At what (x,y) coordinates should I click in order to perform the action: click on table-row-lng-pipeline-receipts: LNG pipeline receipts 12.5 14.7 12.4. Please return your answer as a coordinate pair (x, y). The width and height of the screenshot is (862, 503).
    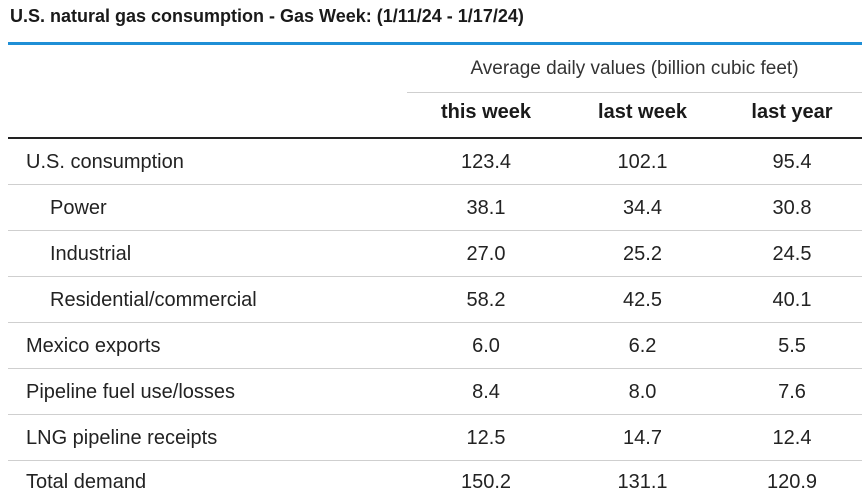
    Looking at the image, I should click on (435, 438).